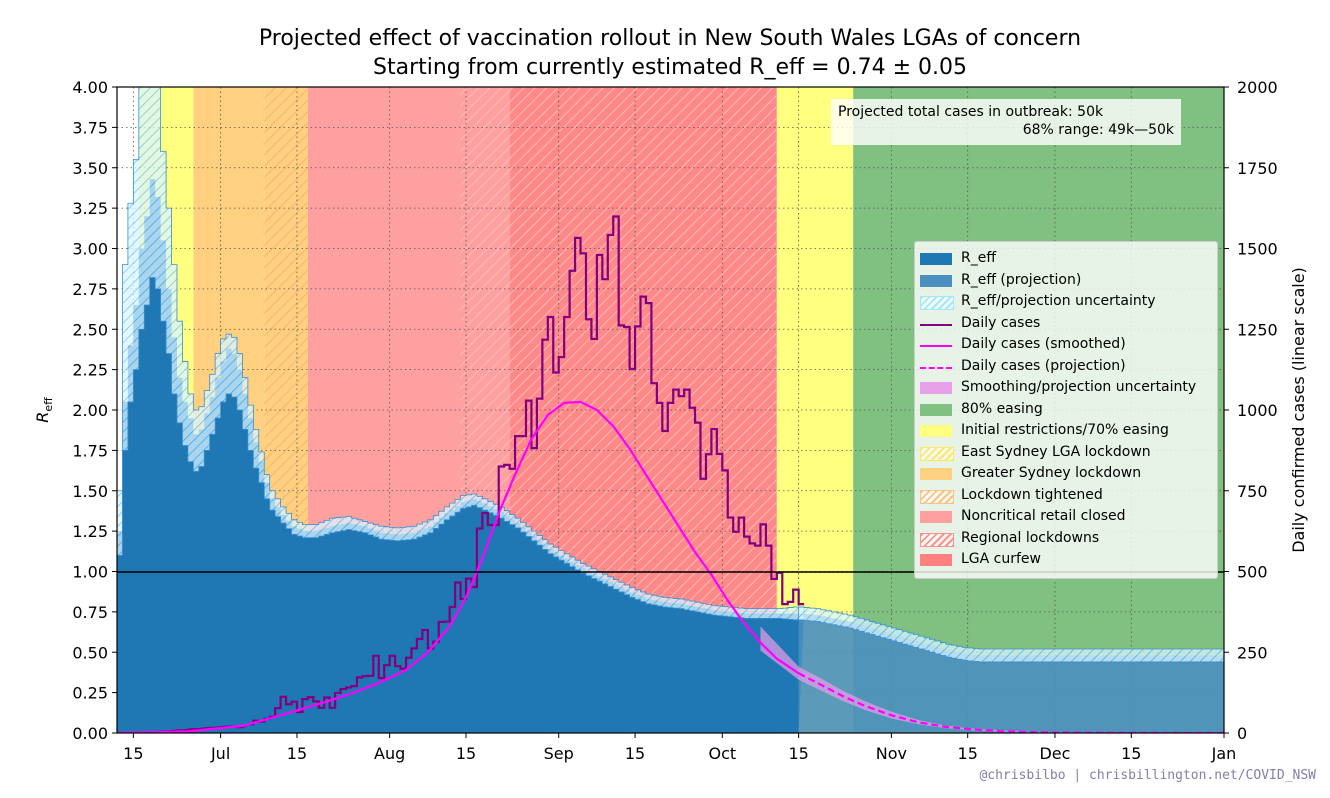  I want to click on legend-item-curfew: LGA curfew, so click(1065, 560).